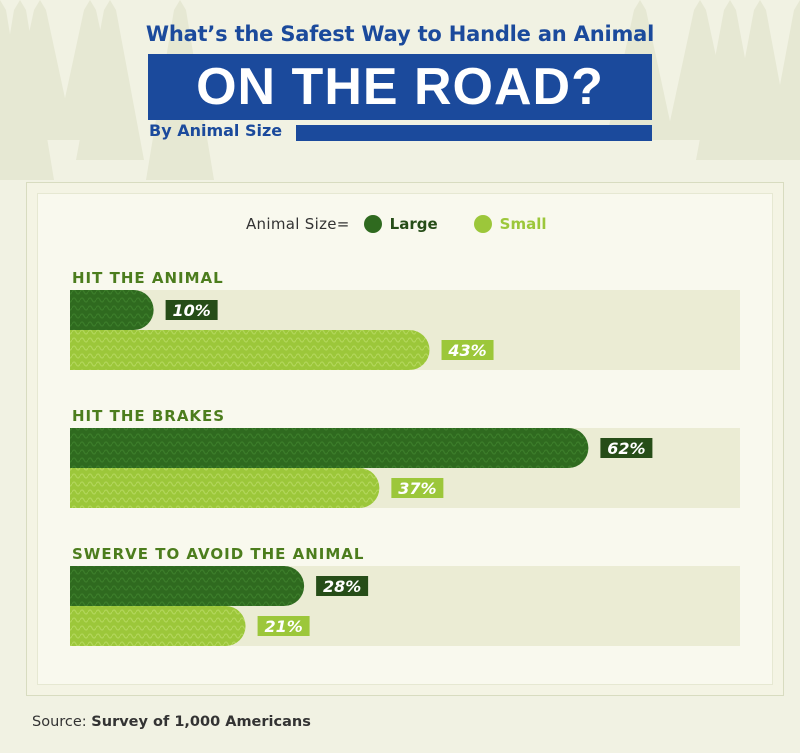 The width and height of the screenshot is (800, 753). I want to click on category-label: SWERVE TO AVOID THE ANIMAL, so click(218, 554).